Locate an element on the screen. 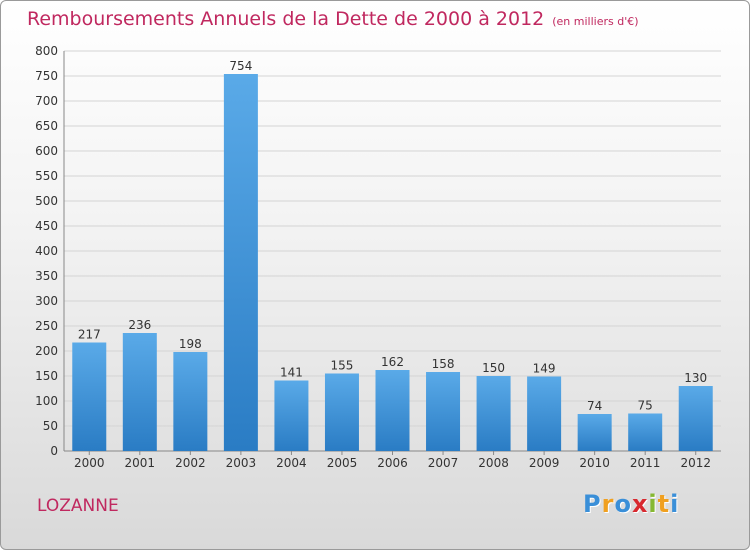  data-label: 74 is located at coordinates (594, 406).